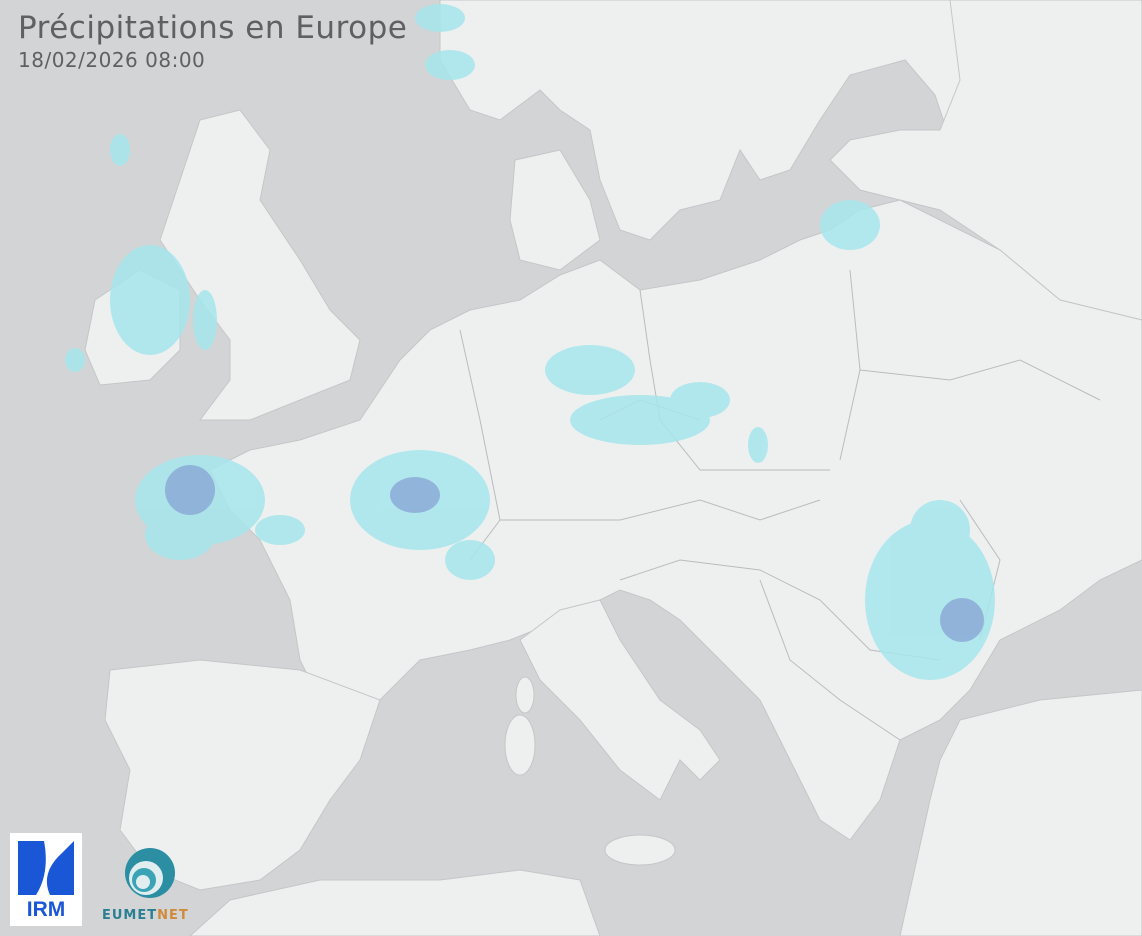 This screenshot has width=1142, height=936. What do you see at coordinates (213, 28) in the screenshot?
I see `map-title: Précipitations en Europe` at bounding box center [213, 28].